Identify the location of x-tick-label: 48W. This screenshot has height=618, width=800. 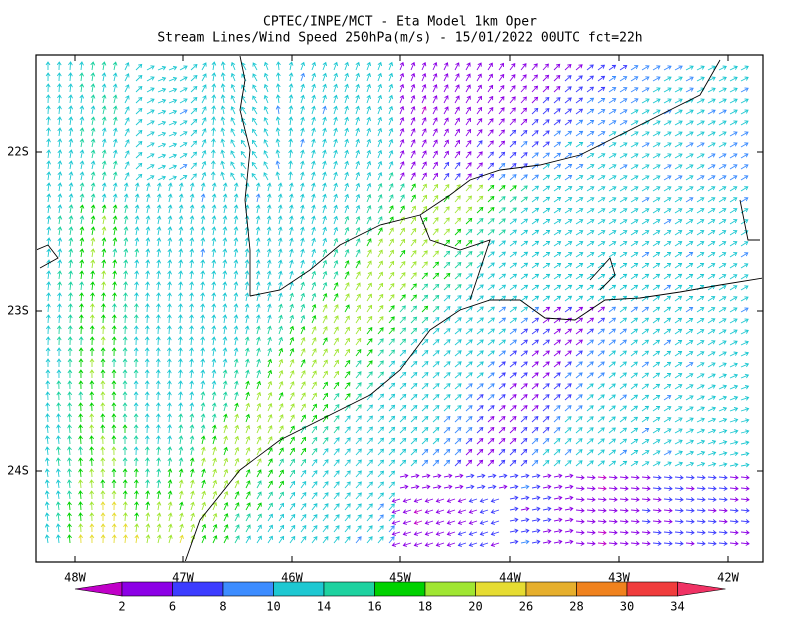
(75, 578).